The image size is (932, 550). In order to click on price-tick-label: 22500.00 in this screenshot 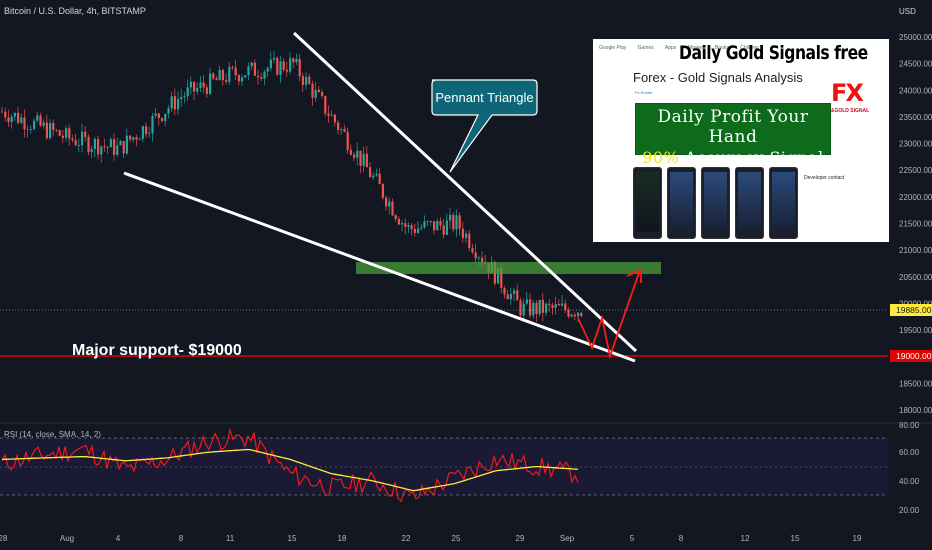, I will do `click(915, 170)`.